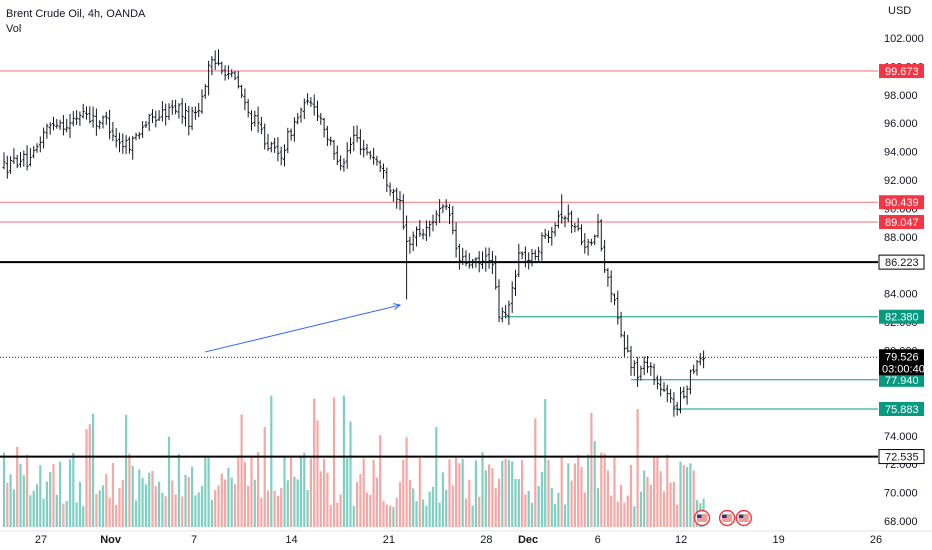 Image resolution: width=932 pixels, height=550 pixels. What do you see at coordinates (14, 29) in the screenshot?
I see `volume-indicator-label: Vol` at bounding box center [14, 29].